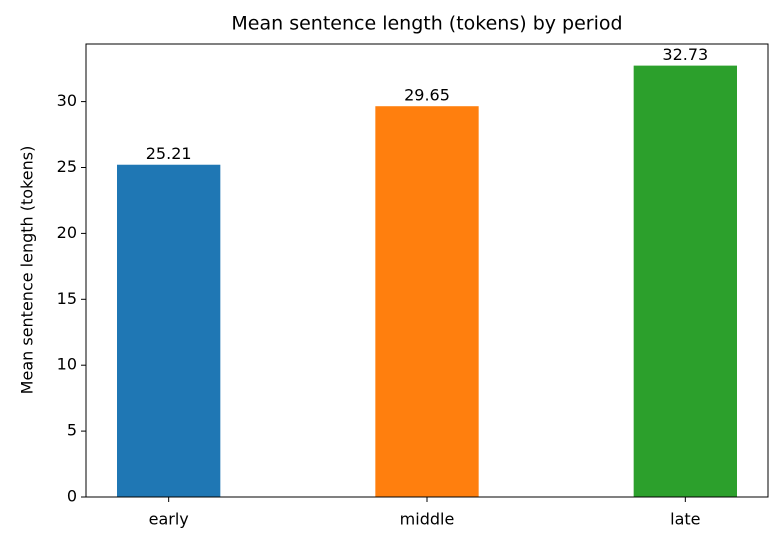 Image resolution: width=781 pixels, height=538 pixels. What do you see at coordinates (426, 24) in the screenshot?
I see `chart-title: Mean sentence length (tokens) by period` at bounding box center [426, 24].